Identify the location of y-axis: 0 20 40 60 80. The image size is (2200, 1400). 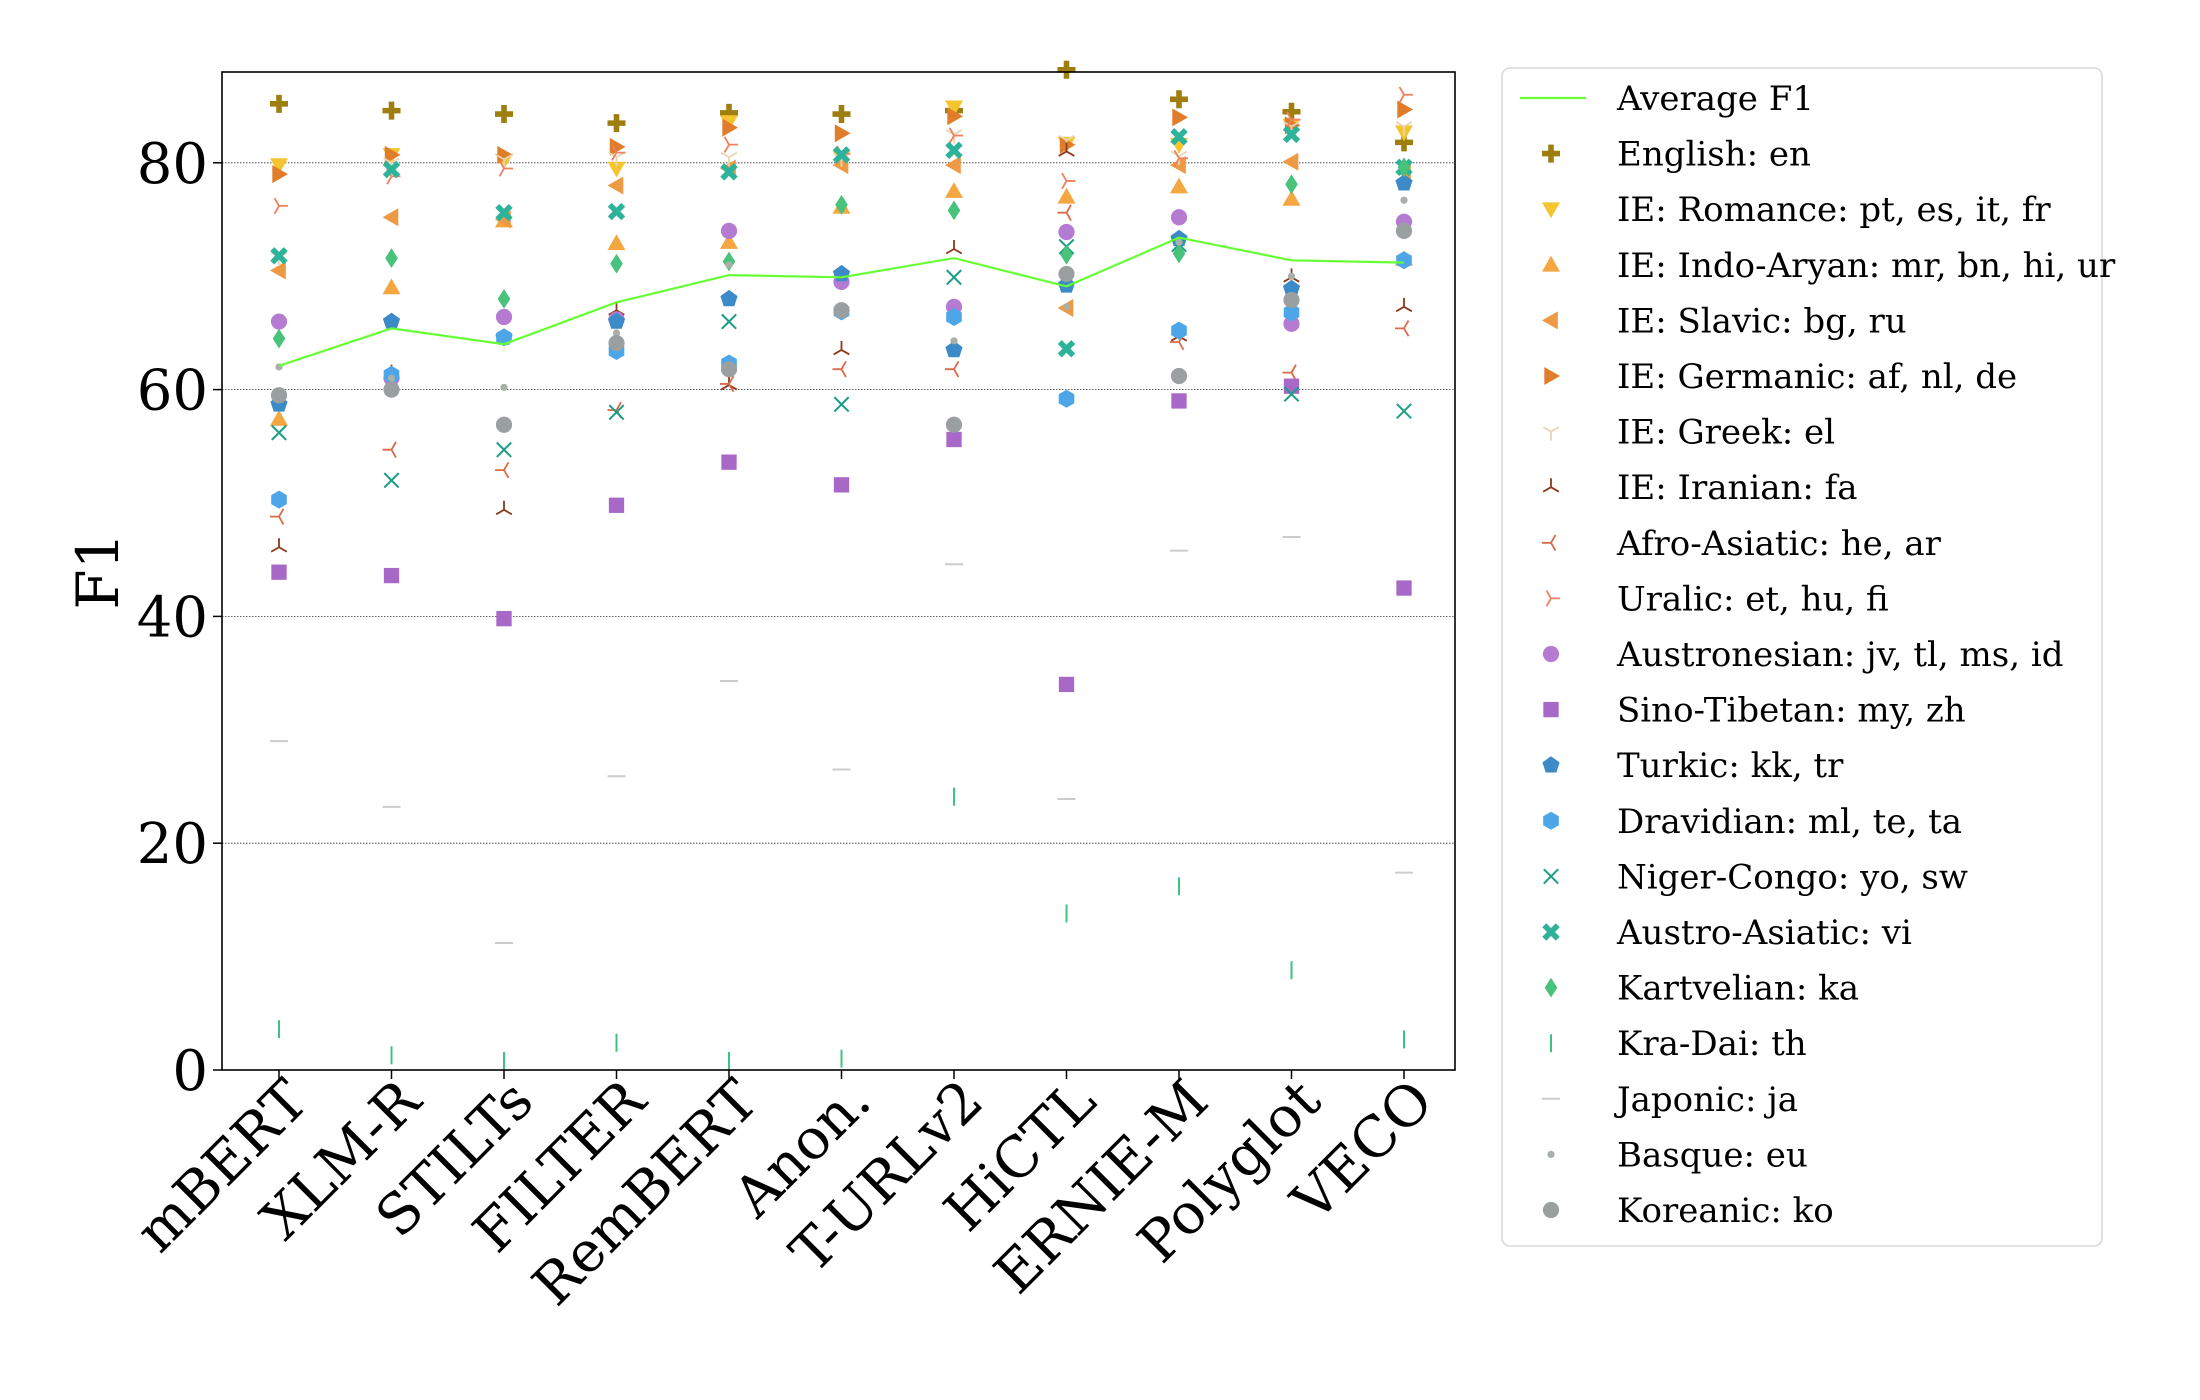
(179, 618).